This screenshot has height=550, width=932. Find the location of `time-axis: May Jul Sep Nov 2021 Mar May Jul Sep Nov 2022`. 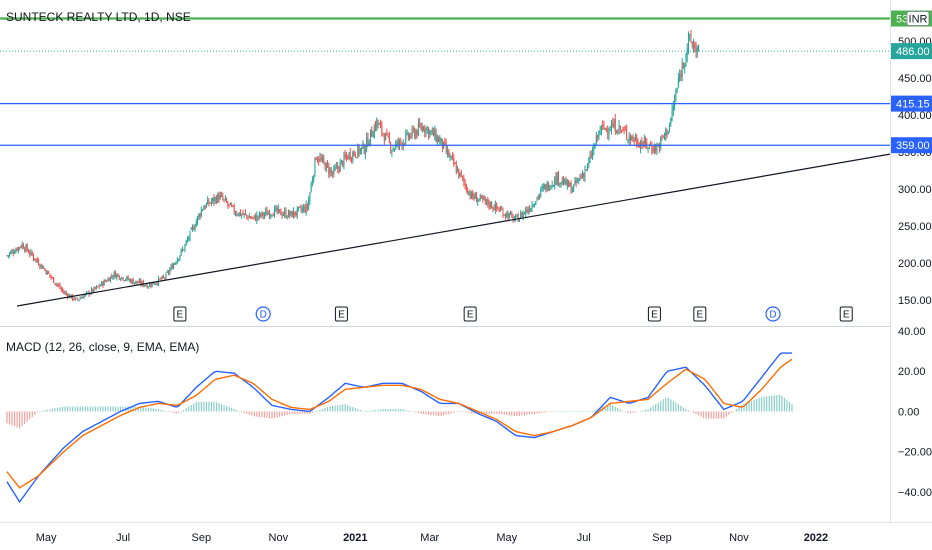

time-axis: May Jul Sep Nov 2021 Mar May Jul Sep Nov 2022 is located at coordinates (432, 538).